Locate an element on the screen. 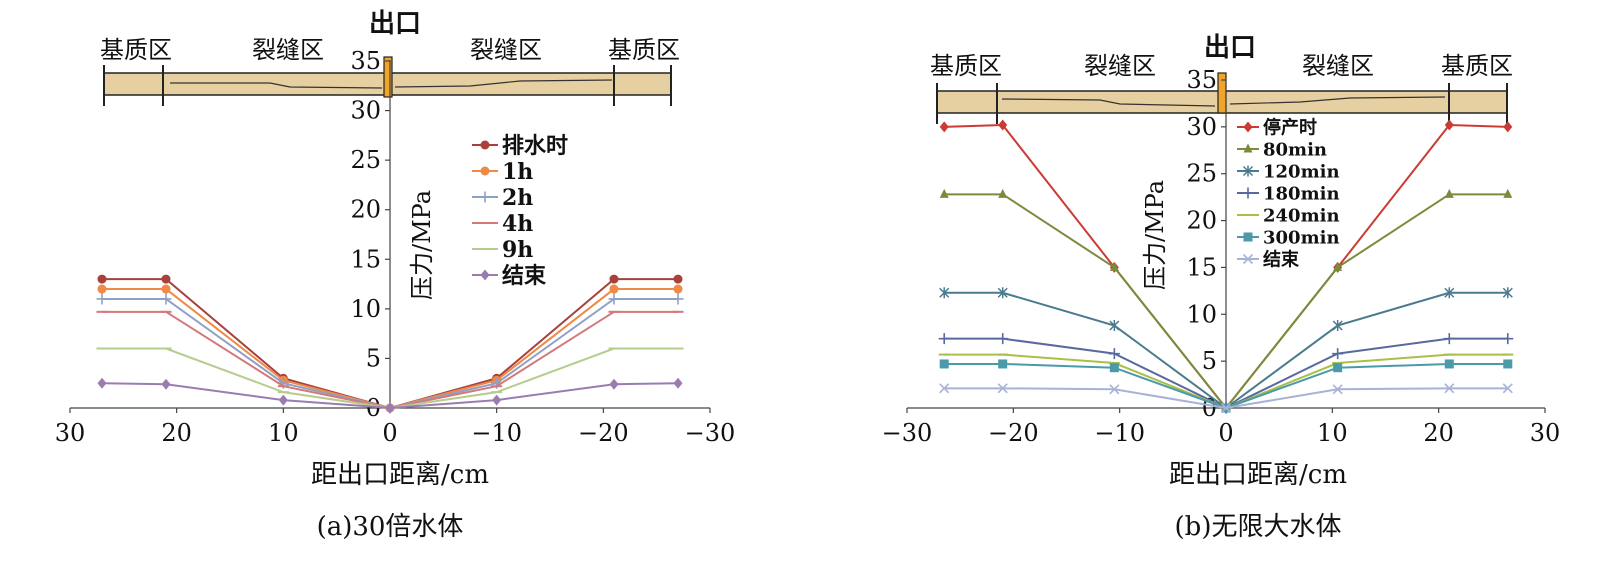 Image resolution: width=1621 pixels, height=570 pixels. x-ticks-a: 30 20 10 0 −10 −20 −30 is located at coordinates (395, 427).